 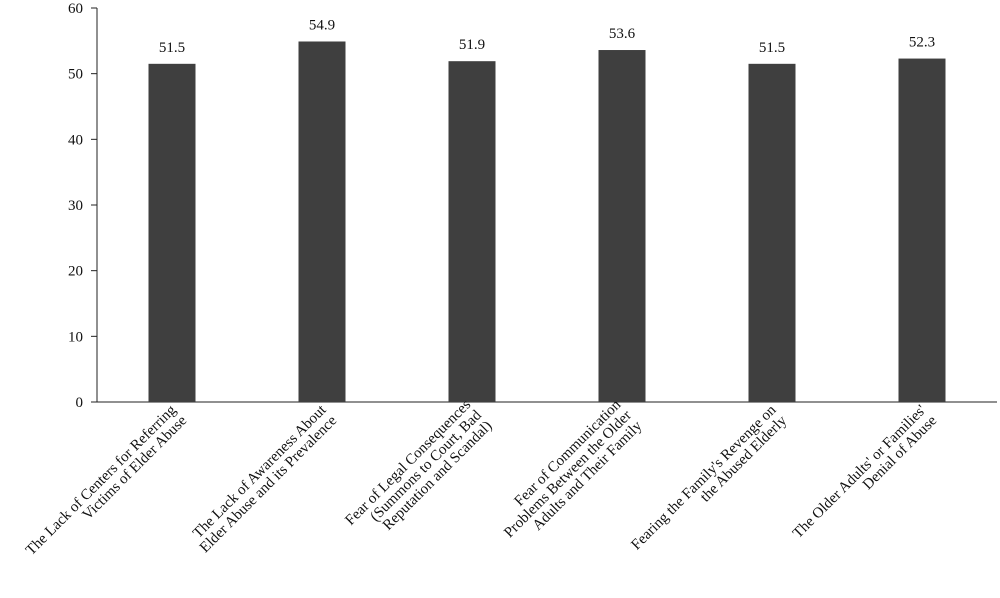 I want to click on x-category-label-line: The Lack of Awareness About, so click(x=260, y=472).